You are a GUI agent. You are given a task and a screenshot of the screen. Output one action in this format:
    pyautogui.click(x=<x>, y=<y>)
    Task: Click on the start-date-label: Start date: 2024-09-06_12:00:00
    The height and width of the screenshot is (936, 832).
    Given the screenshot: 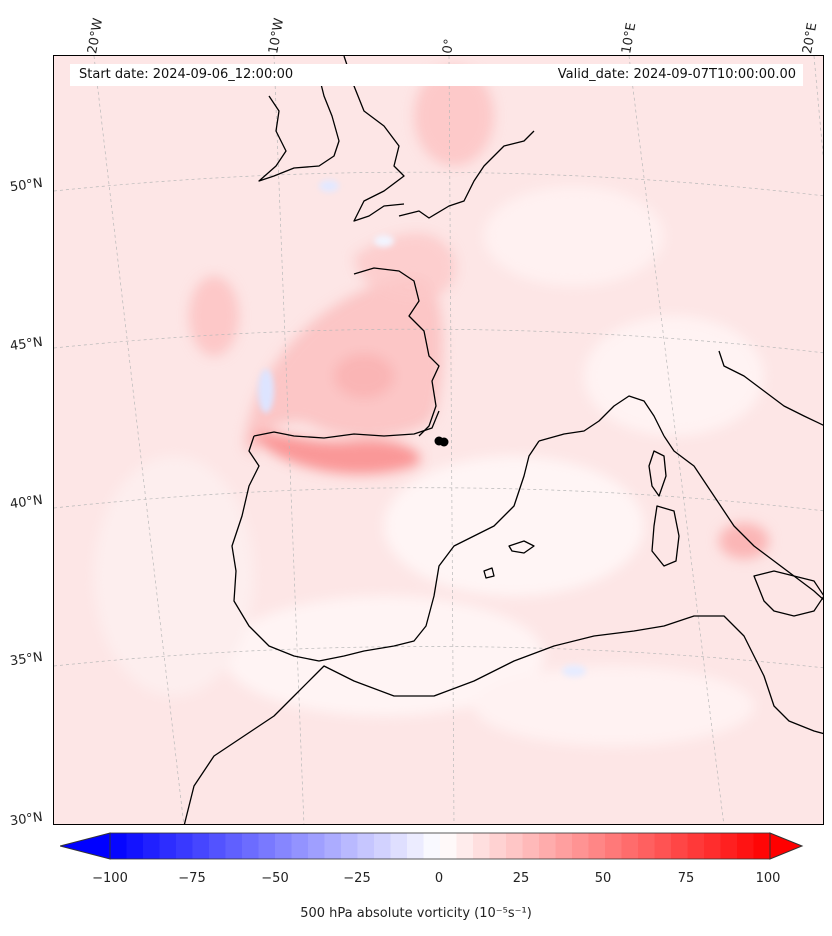 What is the action you would take?
    pyautogui.click(x=186, y=74)
    